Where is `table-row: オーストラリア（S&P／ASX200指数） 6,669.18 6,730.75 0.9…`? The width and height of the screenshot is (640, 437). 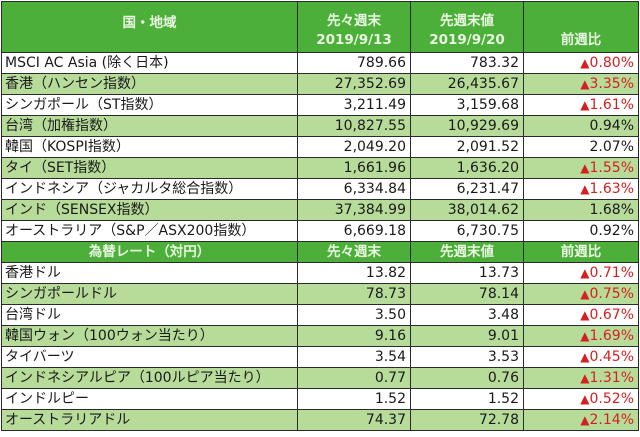 table-row: オーストラリア（S&P／ASX200指数） 6,669.18 6,730.75 0.9… is located at coordinates (320, 231).